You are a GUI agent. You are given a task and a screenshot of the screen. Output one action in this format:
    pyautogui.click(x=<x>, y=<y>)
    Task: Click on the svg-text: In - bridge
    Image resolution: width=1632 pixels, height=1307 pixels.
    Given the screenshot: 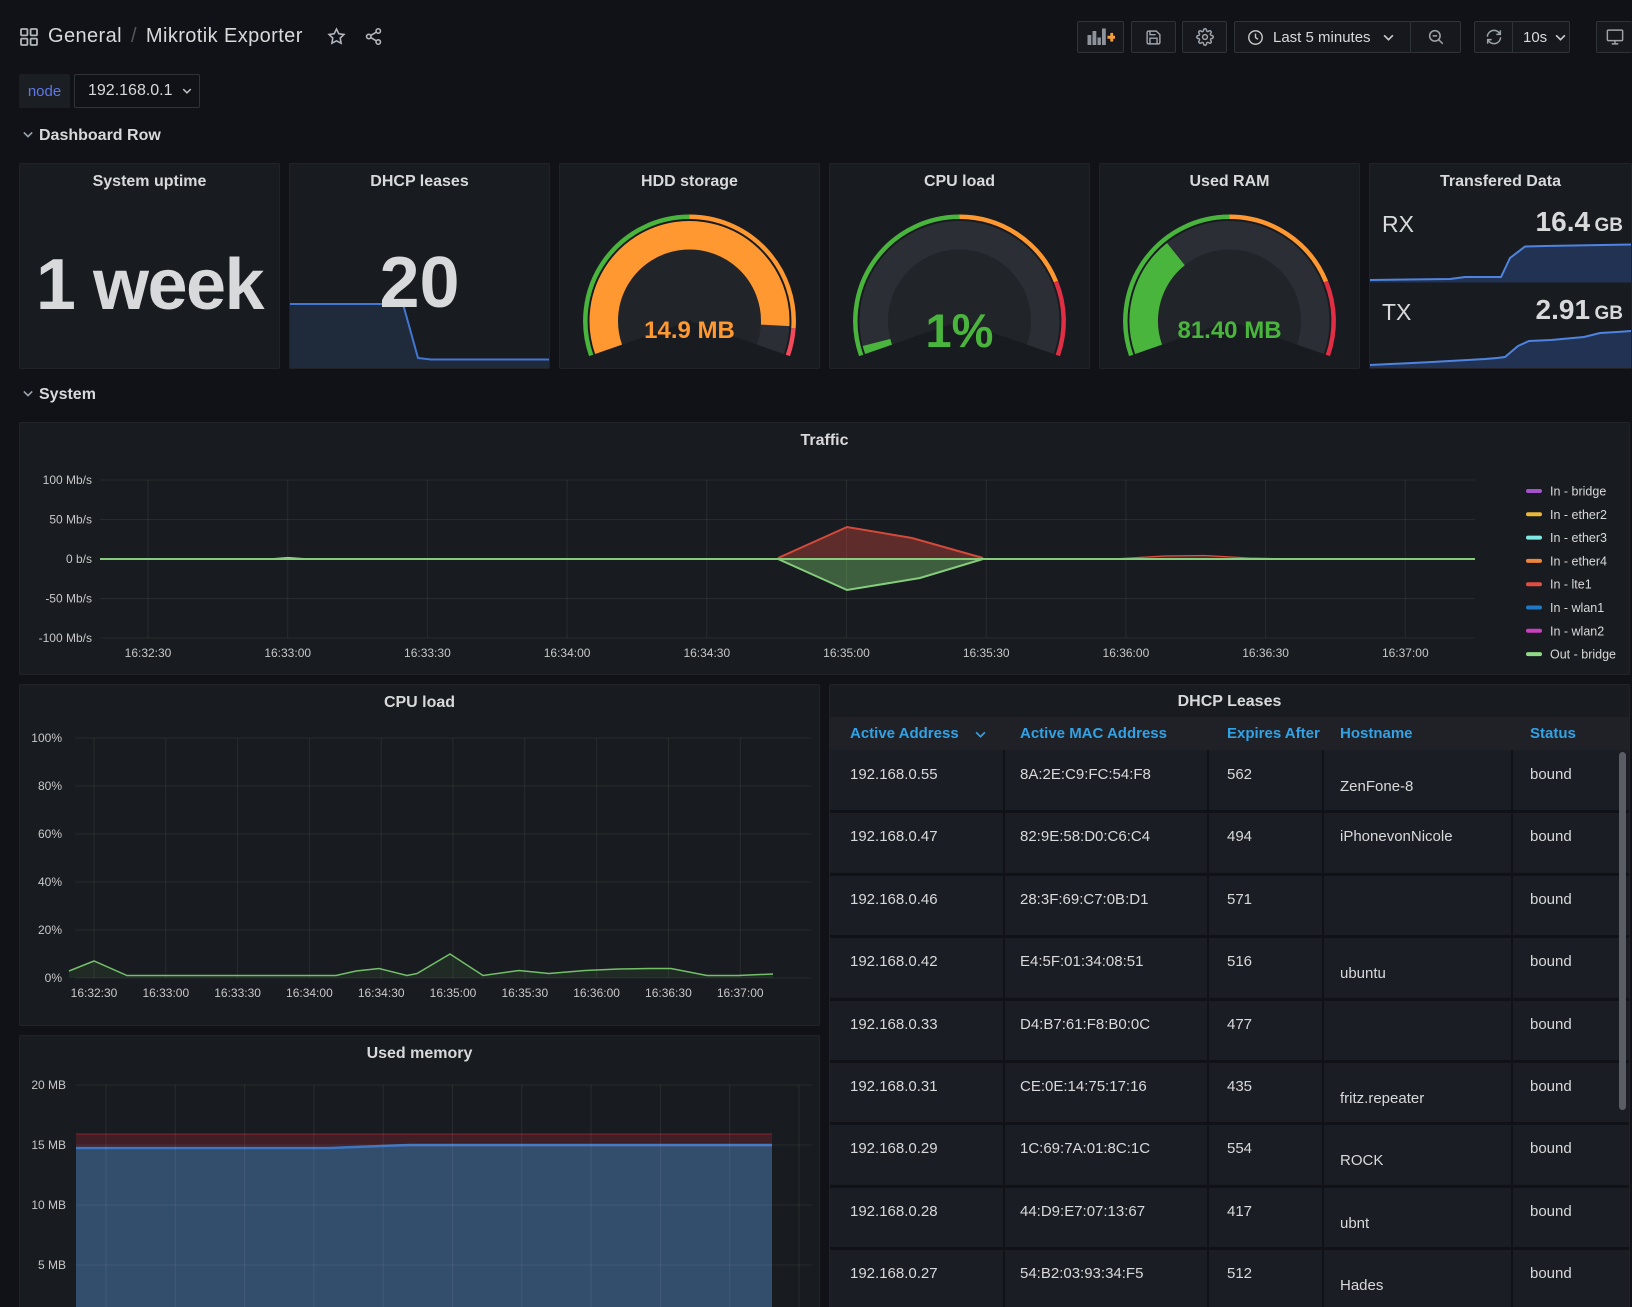 What is the action you would take?
    pyautogui.click(x=1578, y=492)
    